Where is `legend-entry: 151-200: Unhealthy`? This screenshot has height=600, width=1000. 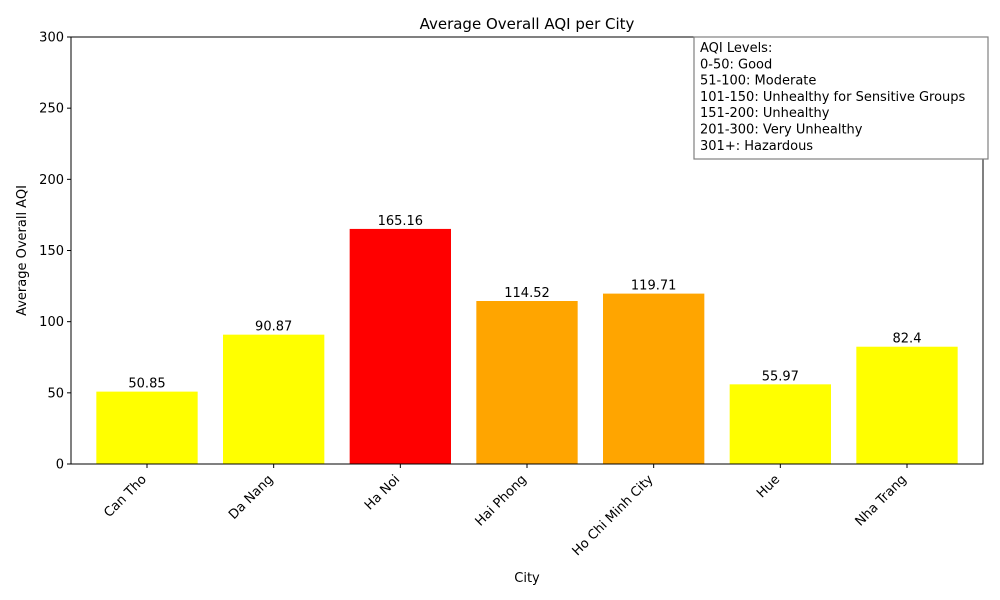
legend-entry: 151-200: Unhealthy is located at coordinates (765, 113).